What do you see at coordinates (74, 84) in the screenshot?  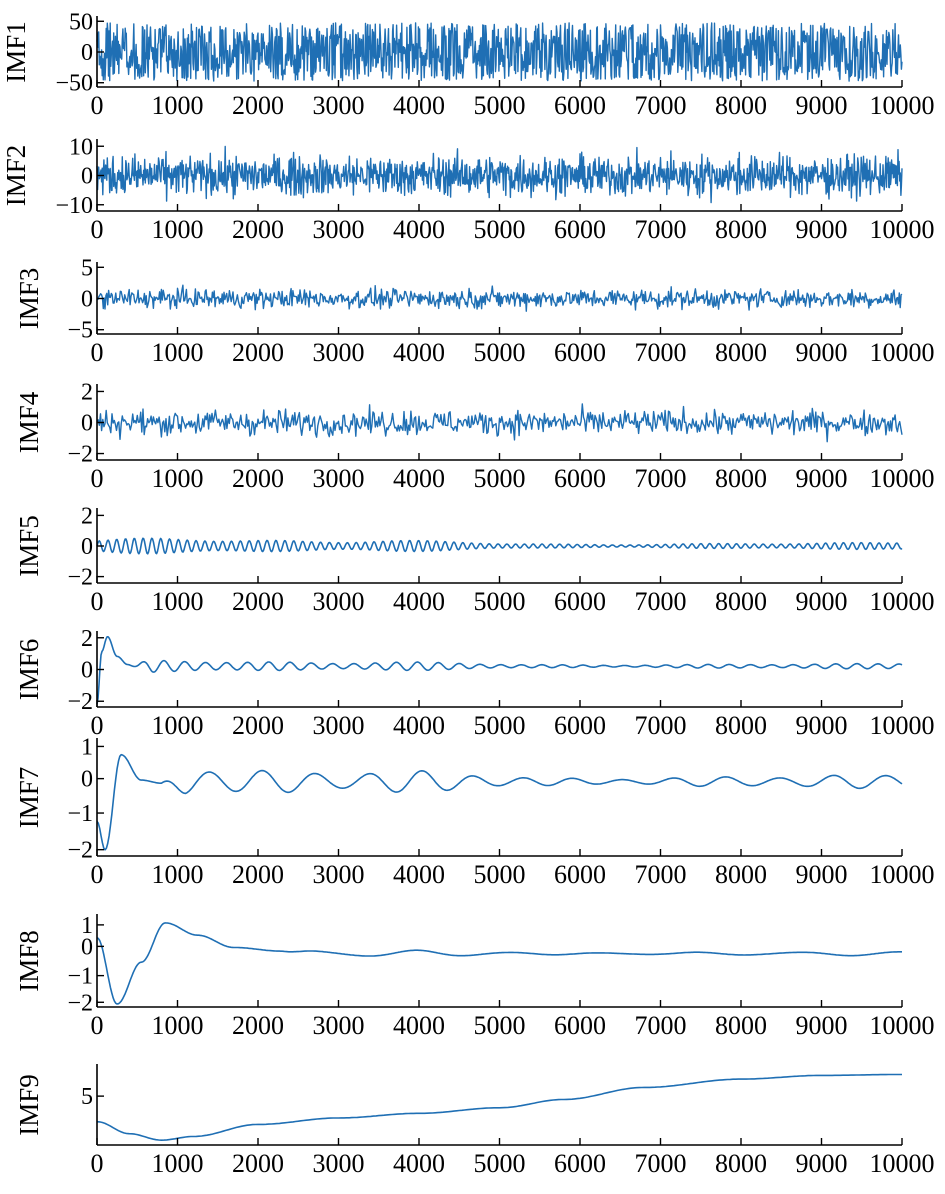 I see `y-tick-label: −50` at bounding box center [74, 84].